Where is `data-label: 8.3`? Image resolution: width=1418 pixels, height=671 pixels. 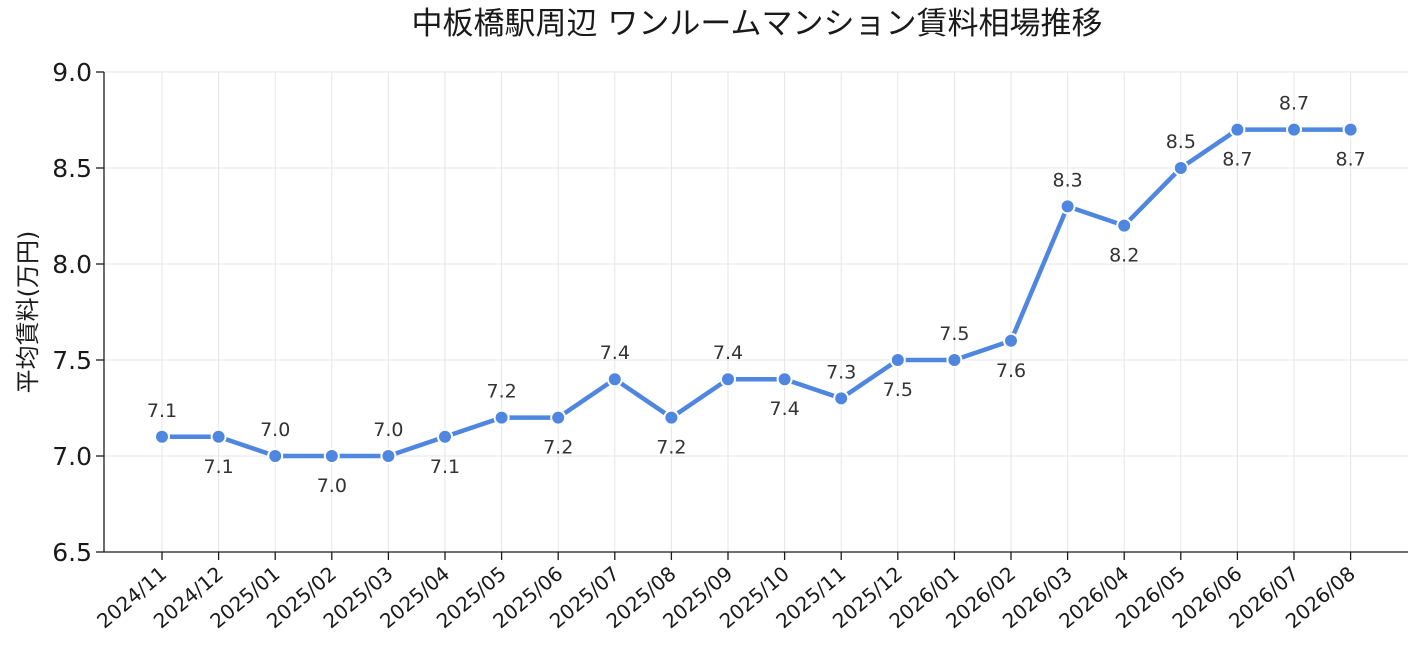
data-label: 8.3 is located at coordinates (1067, 180).